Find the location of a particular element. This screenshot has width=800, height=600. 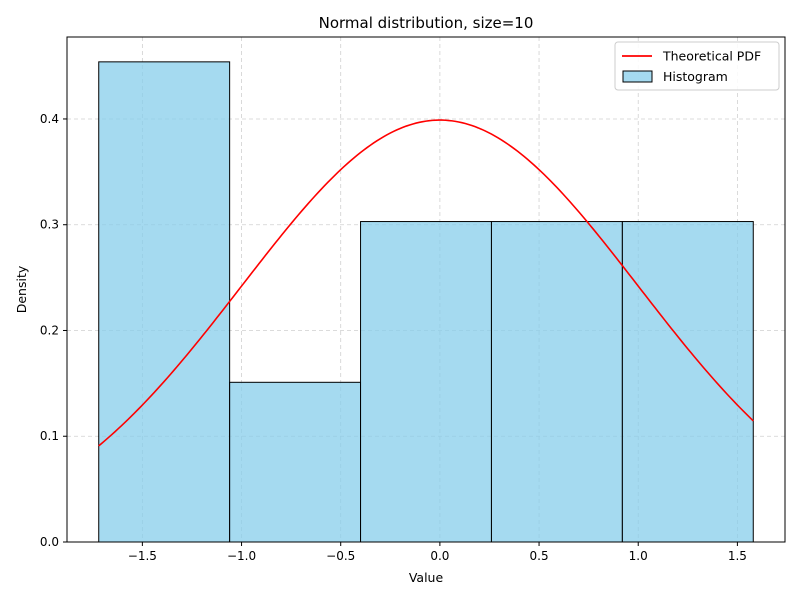

x-axis-label: Value is located at coordinates (426, 577).